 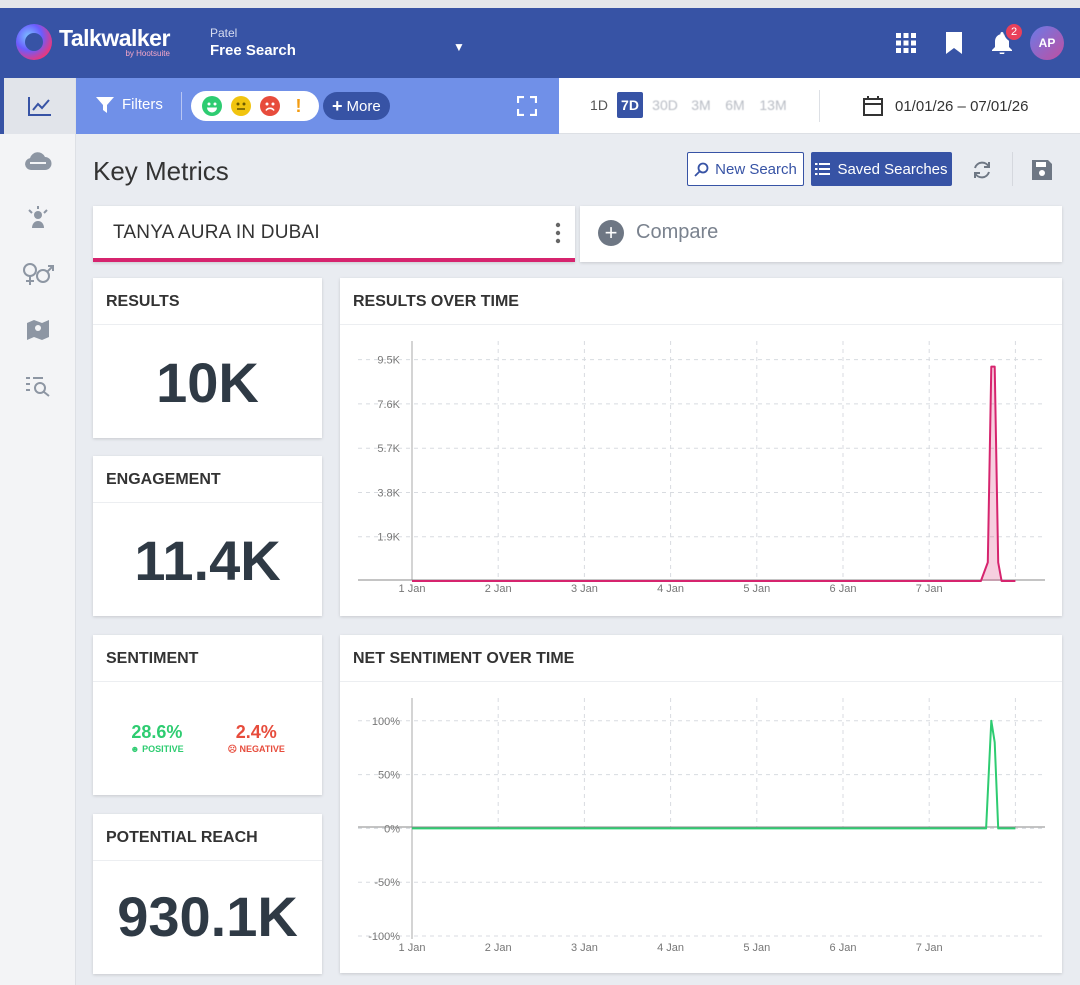 I want to click on sentiment-chart-title: NET SENTIMENT OVER TIME, so click(x=701, y=658).